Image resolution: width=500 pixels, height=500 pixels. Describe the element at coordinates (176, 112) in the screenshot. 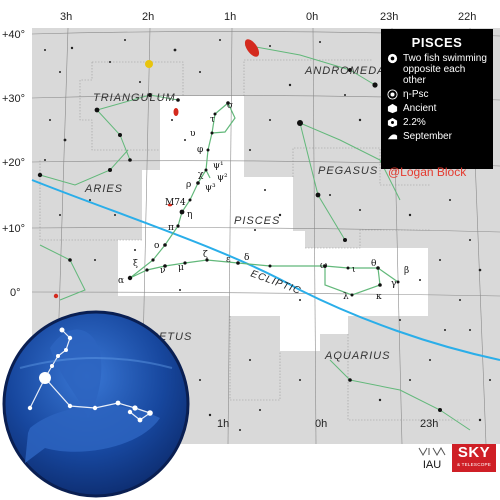

I see `galaxy-m33` at that location.